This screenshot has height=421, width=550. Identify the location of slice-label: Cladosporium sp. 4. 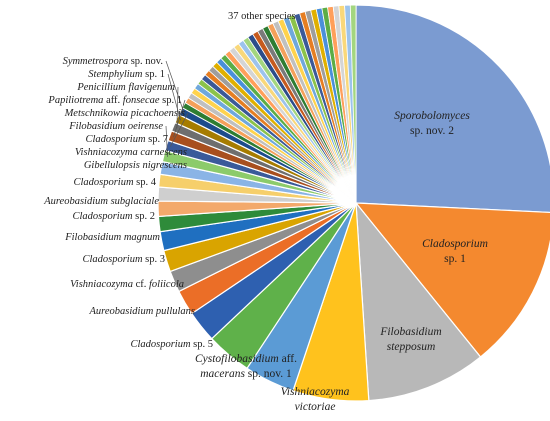
(114, 182).